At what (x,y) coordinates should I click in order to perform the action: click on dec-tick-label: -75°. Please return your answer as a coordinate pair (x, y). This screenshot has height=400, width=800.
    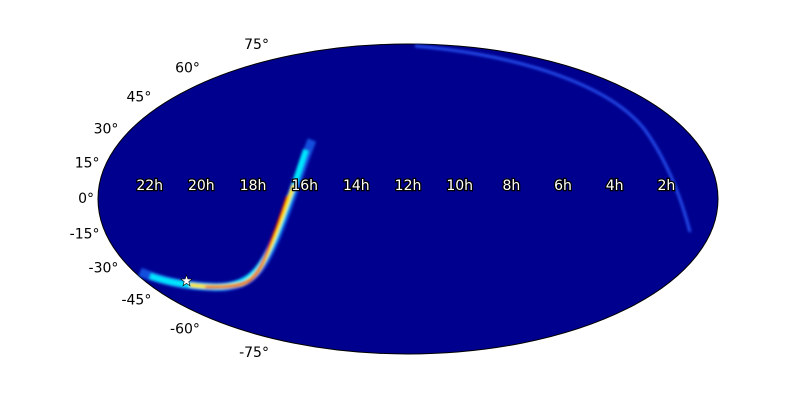
    Looking at the image, I should click on (254, 353).